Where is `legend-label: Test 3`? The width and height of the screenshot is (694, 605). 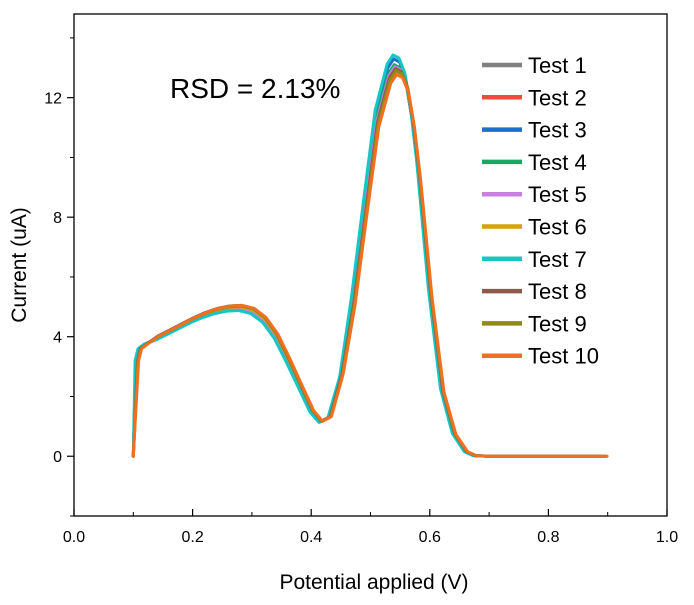
legend-label: Test 3 is located at coordinates (557, 130).